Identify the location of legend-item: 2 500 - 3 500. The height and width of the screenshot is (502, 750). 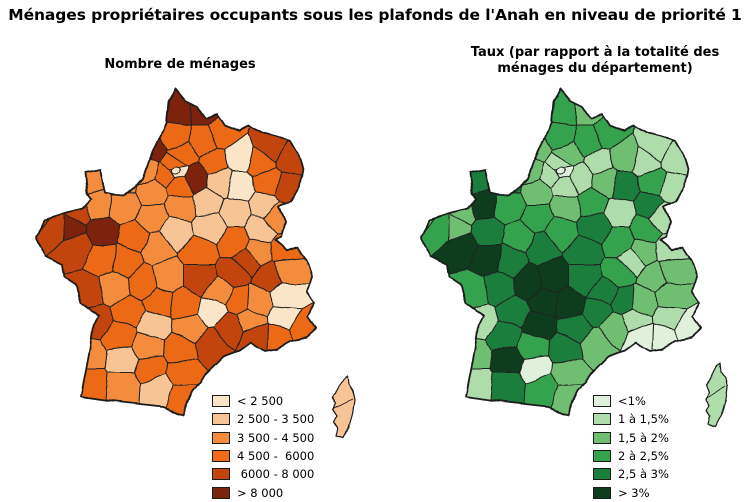
(282, 419).